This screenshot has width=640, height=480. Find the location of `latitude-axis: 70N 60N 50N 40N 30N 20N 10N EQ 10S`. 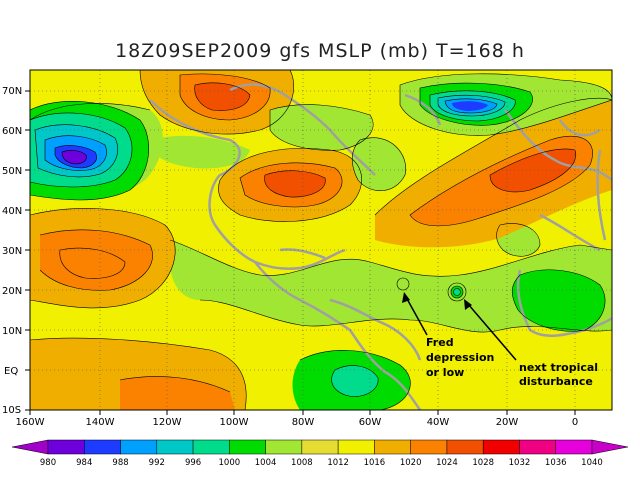

latitude-axis: 70N 60N 50N 40N 30N 20N 10N EQ 10S is located at coordinates (12, 251).